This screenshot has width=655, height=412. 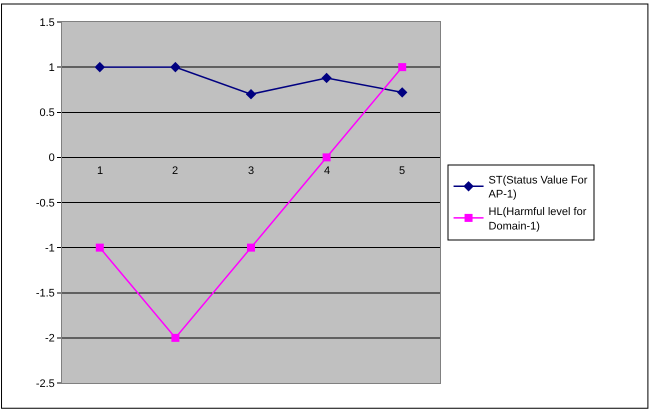 I want to click on legend-label: HL(Harmful level for Domain-1), so click(x=537, y=219).